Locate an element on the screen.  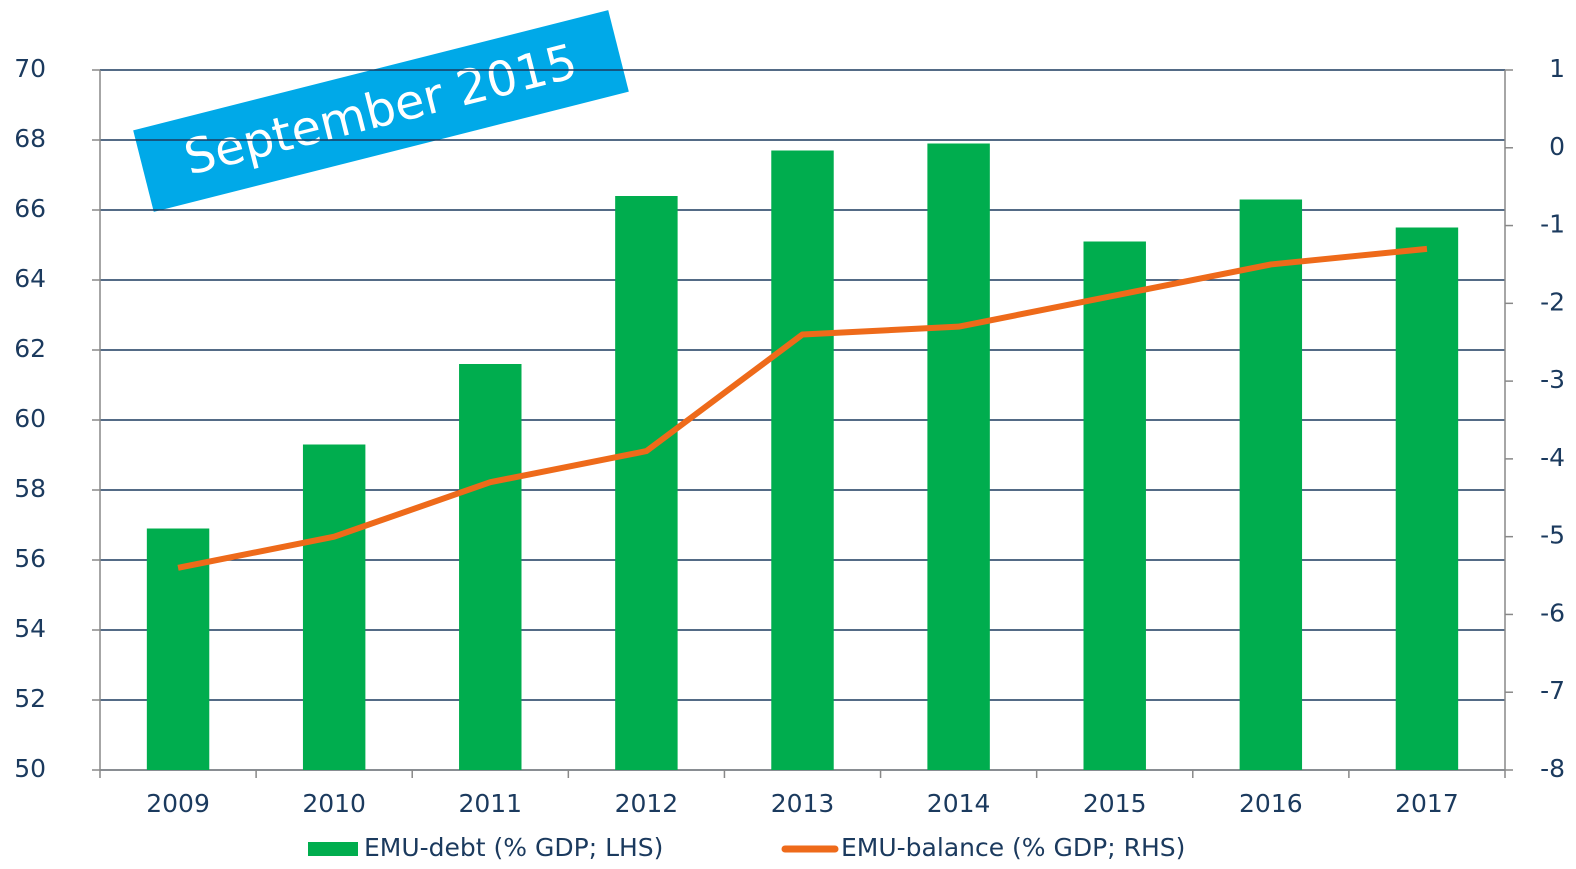
y-tick-label: 58 is located at coordinates (30, 488).